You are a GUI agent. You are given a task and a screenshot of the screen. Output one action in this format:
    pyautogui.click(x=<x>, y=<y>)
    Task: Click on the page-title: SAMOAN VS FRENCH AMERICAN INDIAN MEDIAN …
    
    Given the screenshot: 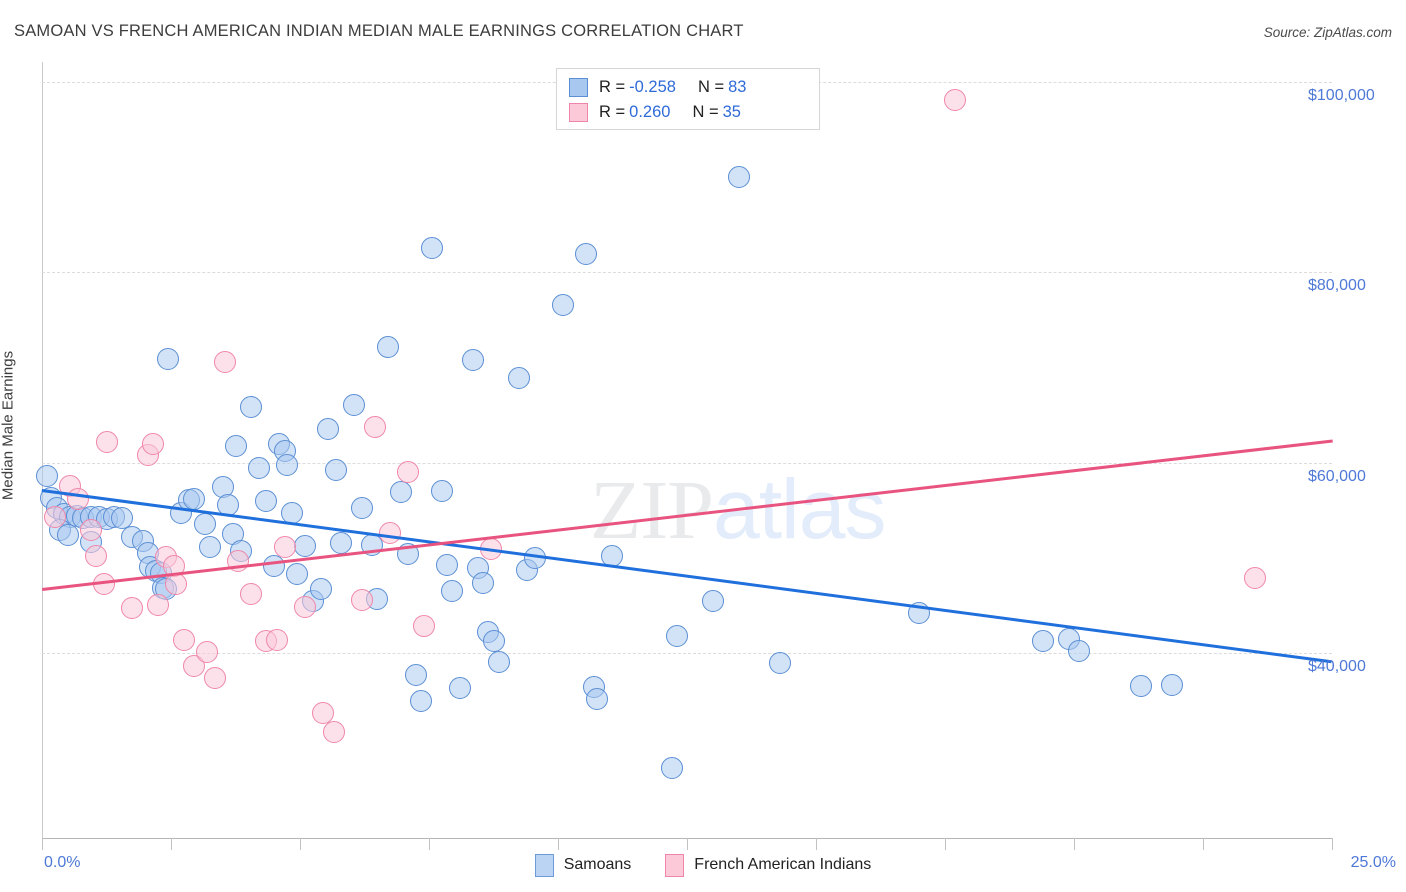 What is the action you would take?
    pyautogui.click(x=379, y=31)
    